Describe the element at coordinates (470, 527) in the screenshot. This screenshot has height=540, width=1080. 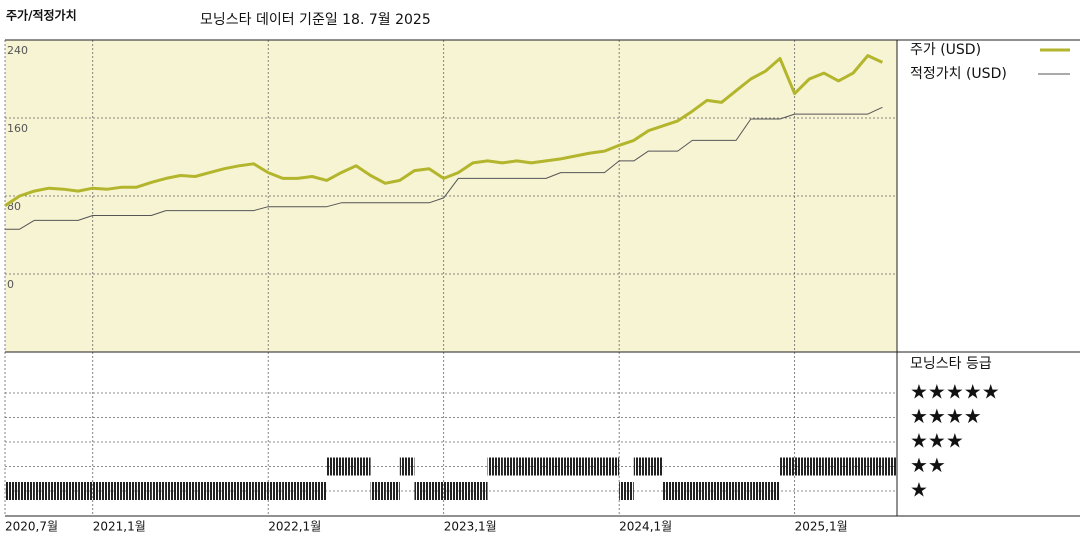
I see `x-tick-label: 2023,1월` at that location.